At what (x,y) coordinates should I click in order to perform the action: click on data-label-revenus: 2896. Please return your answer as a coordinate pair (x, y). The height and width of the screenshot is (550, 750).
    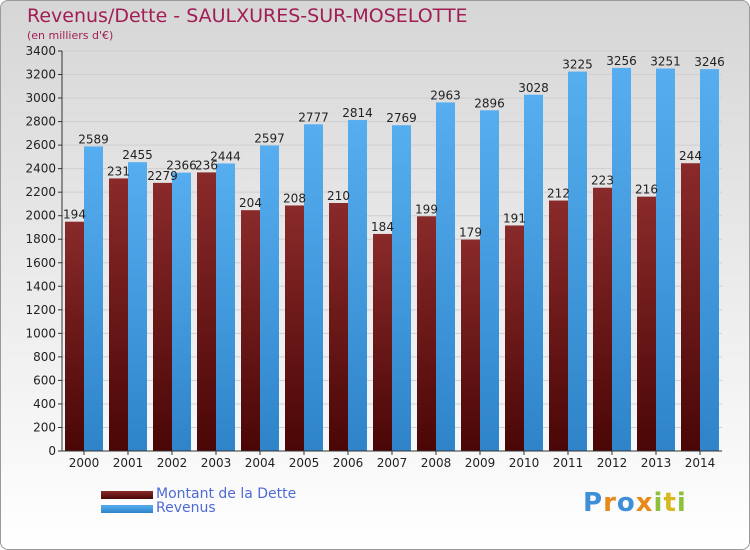
    Looking at the image, I should click on (489, 103).